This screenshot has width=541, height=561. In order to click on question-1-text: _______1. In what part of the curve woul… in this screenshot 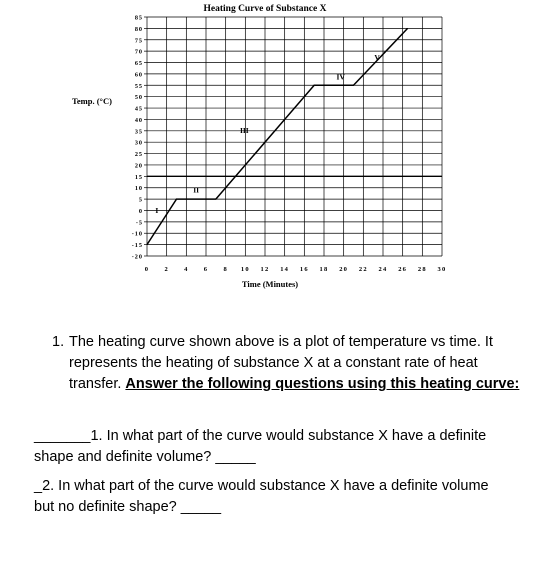, I will do `click(260, 446)`.